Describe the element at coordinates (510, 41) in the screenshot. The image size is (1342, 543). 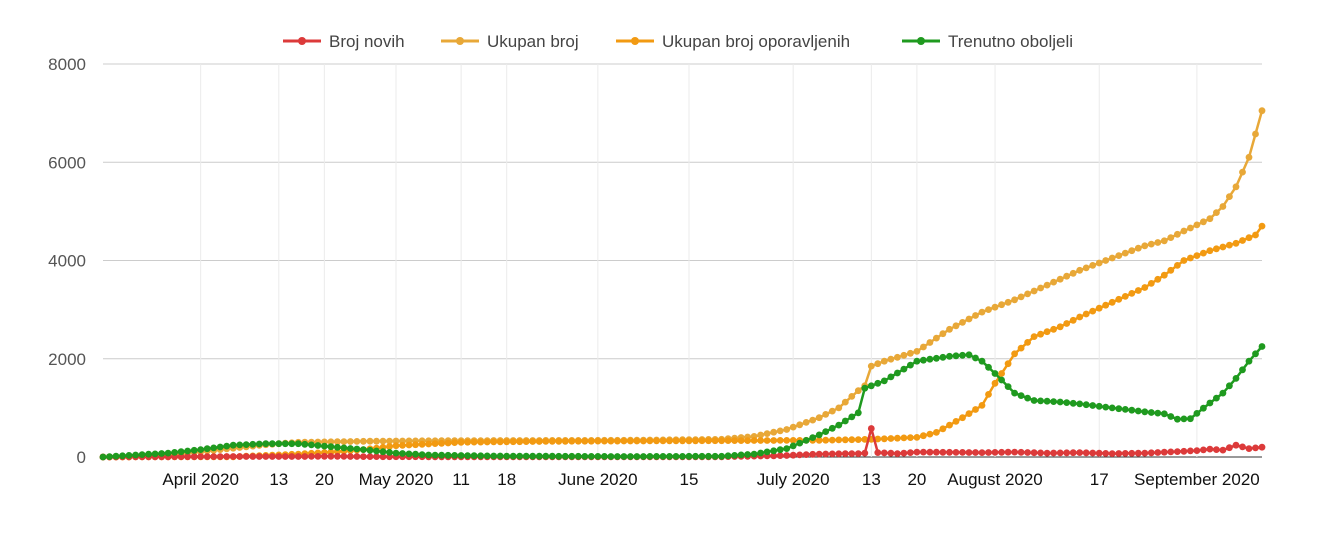
I see `legend-item: Ukupan broj` at that location.